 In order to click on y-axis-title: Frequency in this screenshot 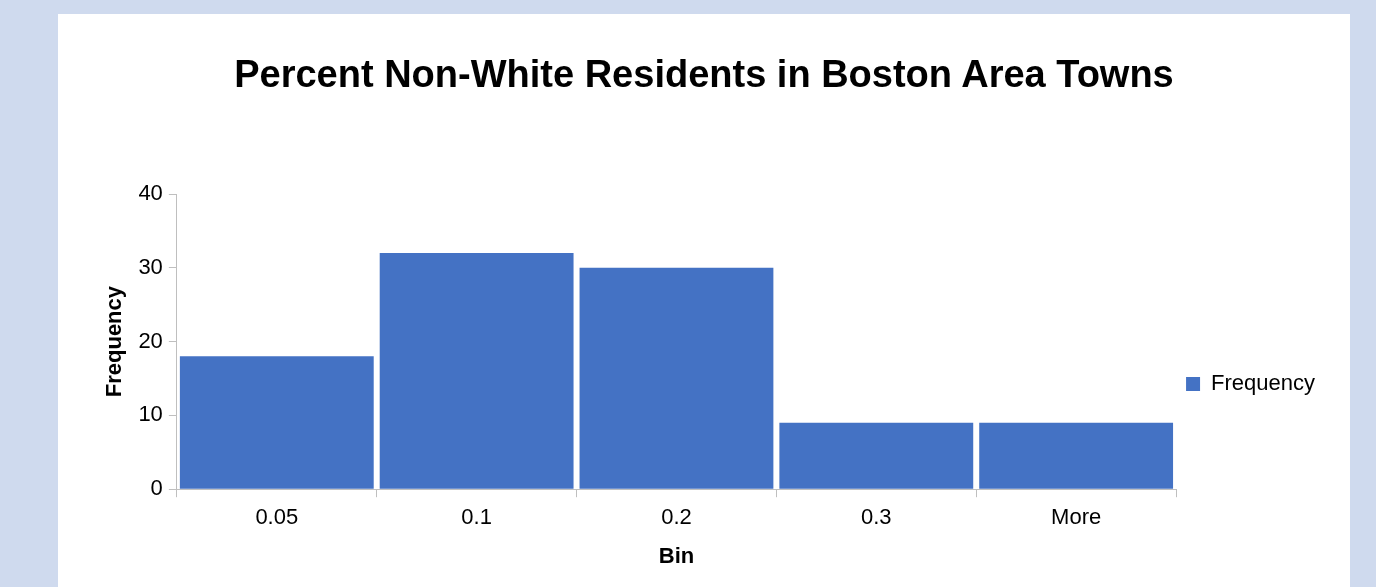, I will do `click(114, 341)`.